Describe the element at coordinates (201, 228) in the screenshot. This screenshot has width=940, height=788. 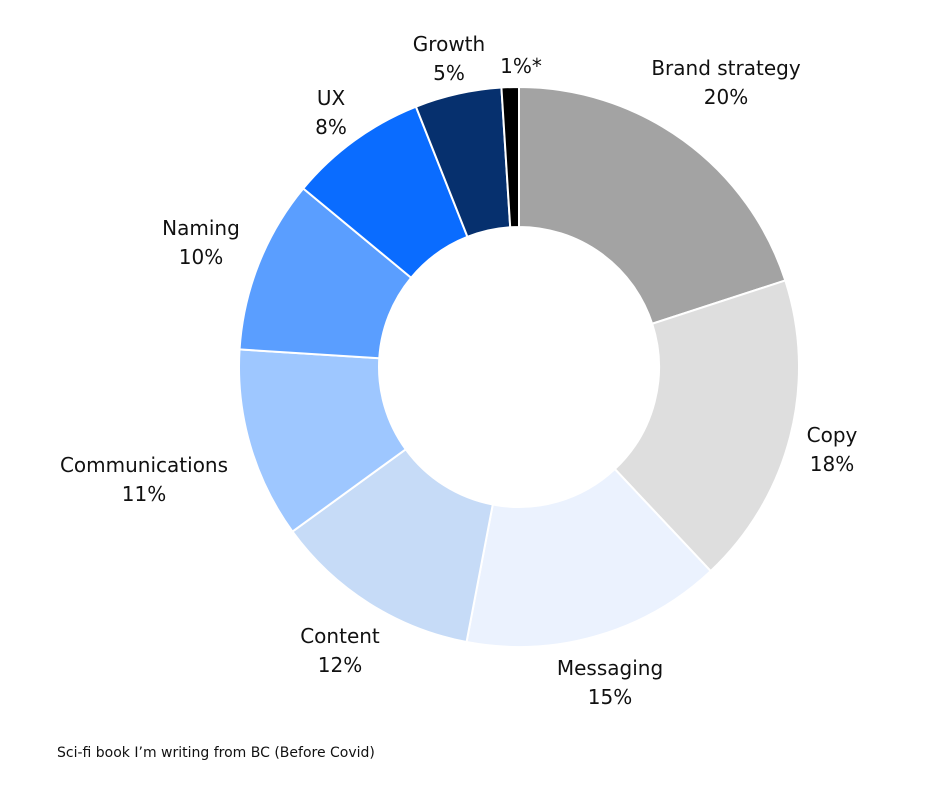
I see `slice-label-naming: Naming` at that location.